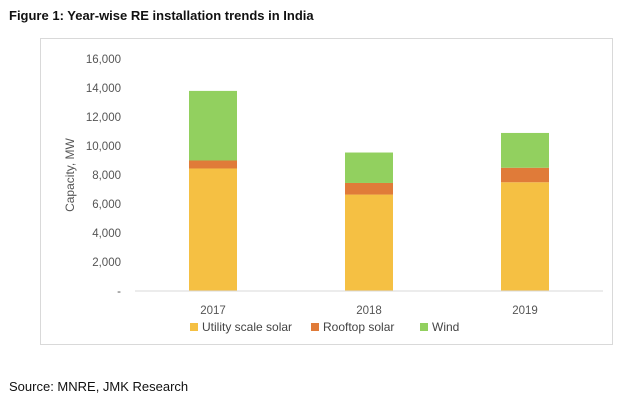 The height and width of the screenshot is (400, 620). Describe the element at coordinates (106, 234) in the screenshot. I see `y-tick-label: 4,000` at that location.